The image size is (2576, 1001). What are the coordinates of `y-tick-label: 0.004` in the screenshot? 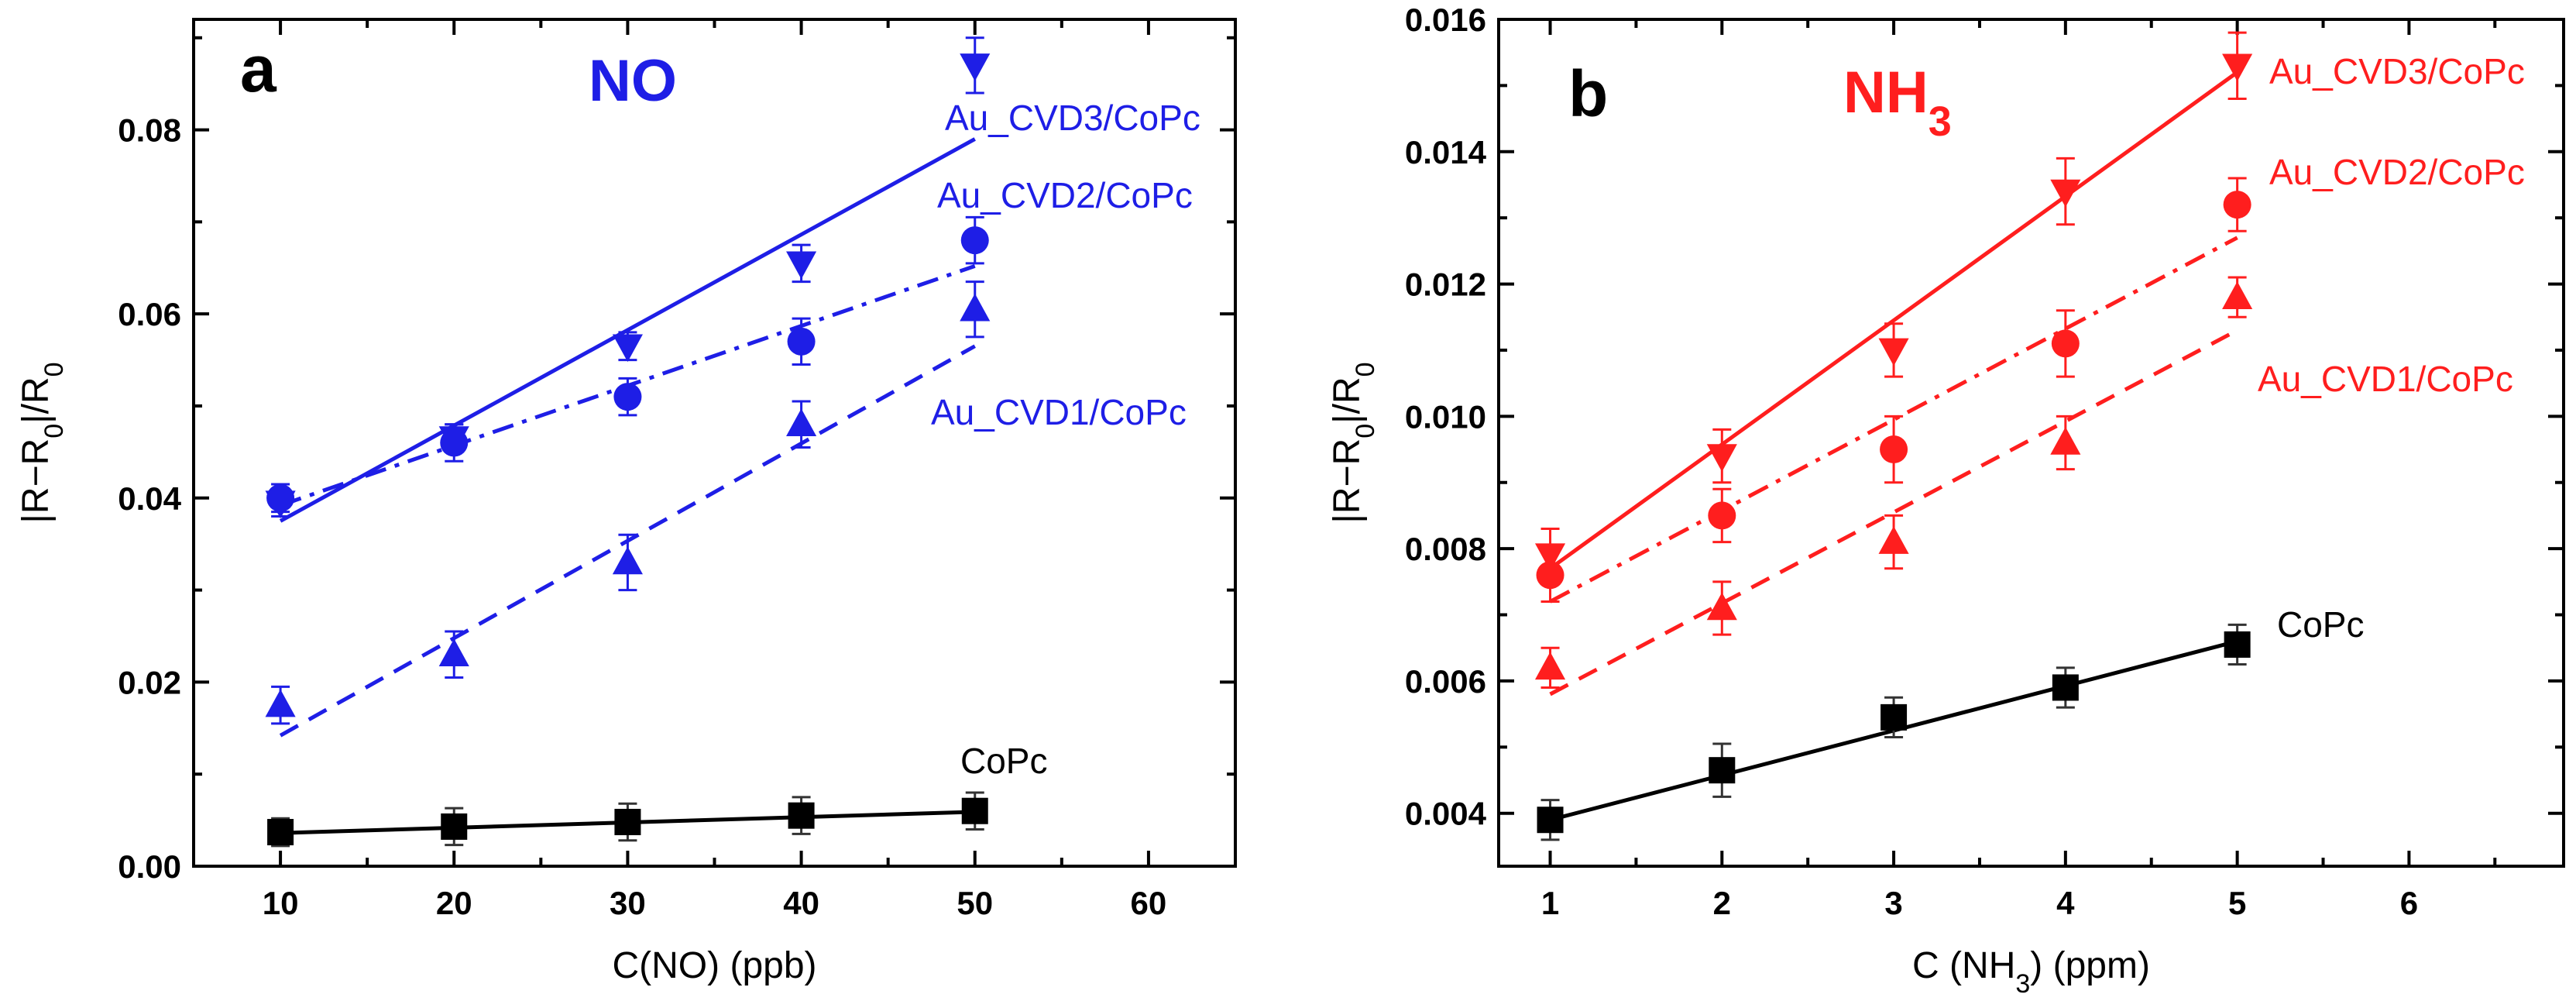 It's located at (1446, 814).